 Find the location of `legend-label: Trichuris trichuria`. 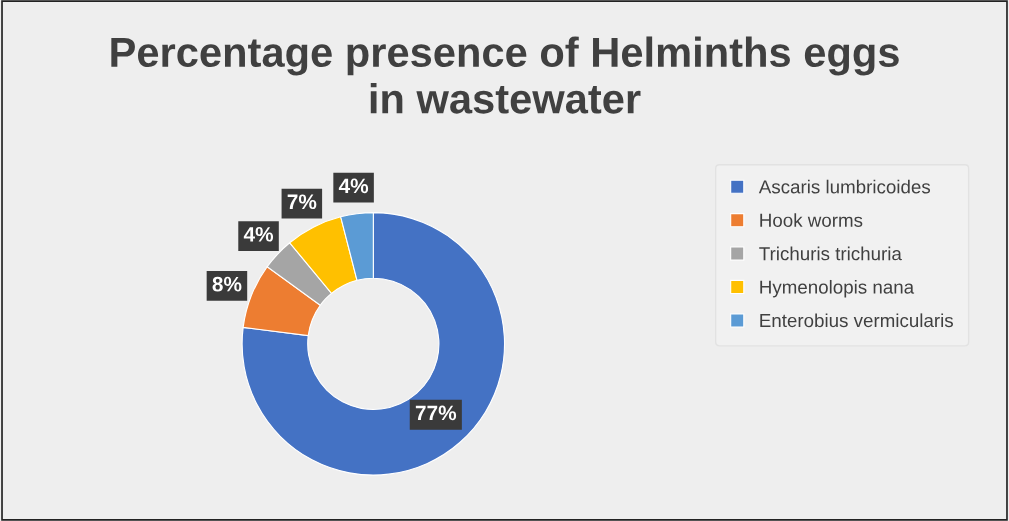

legend-label: Trichuris trichuria is located at coordinates (830, 253).